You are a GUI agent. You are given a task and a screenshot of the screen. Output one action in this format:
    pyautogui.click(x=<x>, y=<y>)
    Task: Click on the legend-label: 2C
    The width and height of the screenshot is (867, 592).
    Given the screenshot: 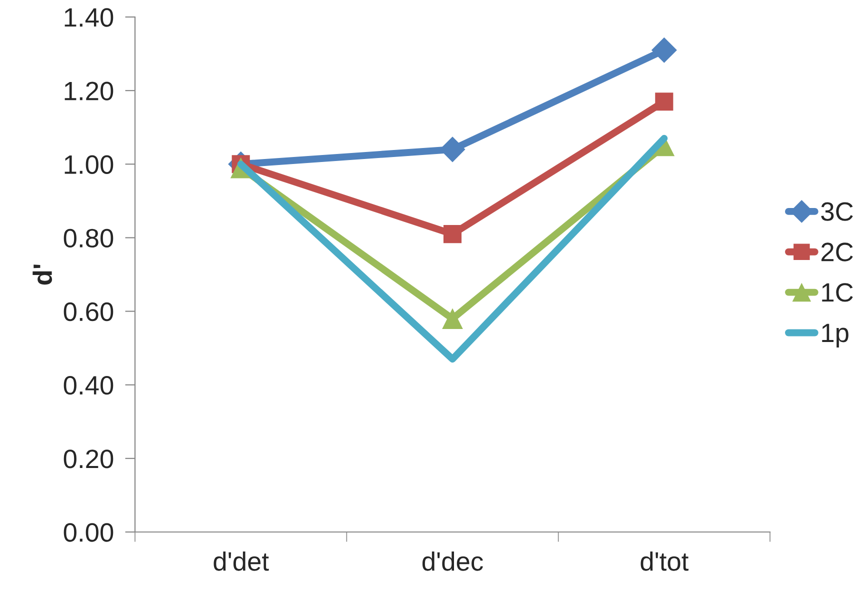 What is the action you would take?
    pyautogui.click(x=837, y=252)
    